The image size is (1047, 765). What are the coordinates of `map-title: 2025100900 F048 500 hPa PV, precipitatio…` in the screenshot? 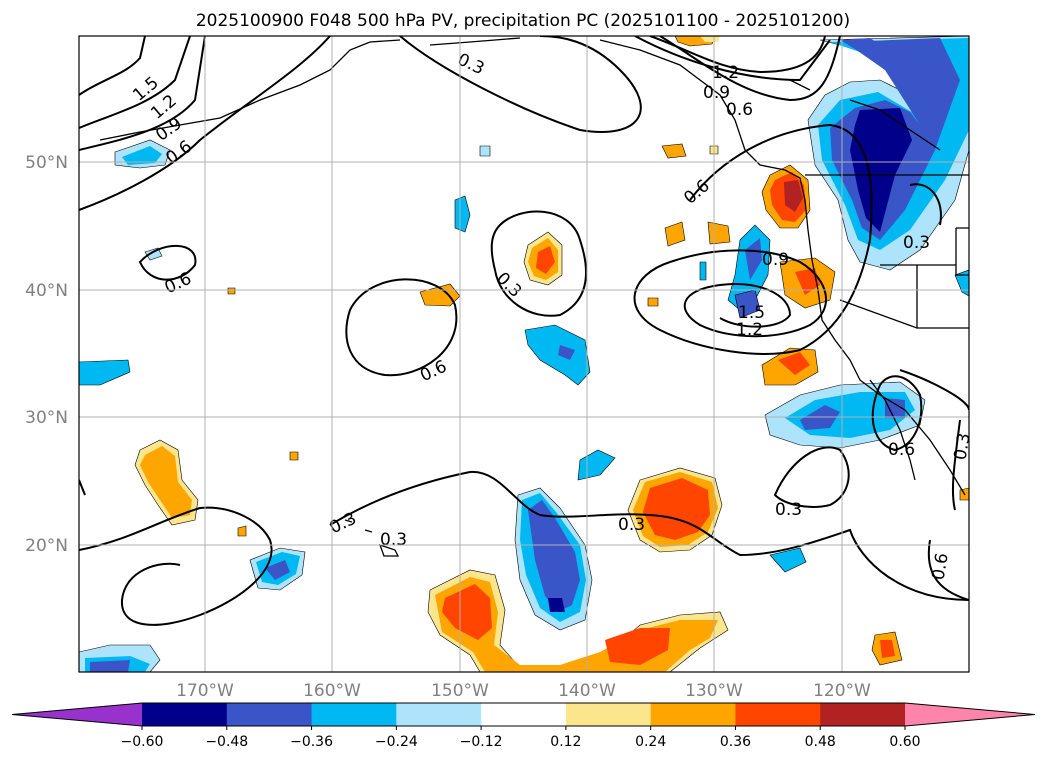 It's located at (523, 21).